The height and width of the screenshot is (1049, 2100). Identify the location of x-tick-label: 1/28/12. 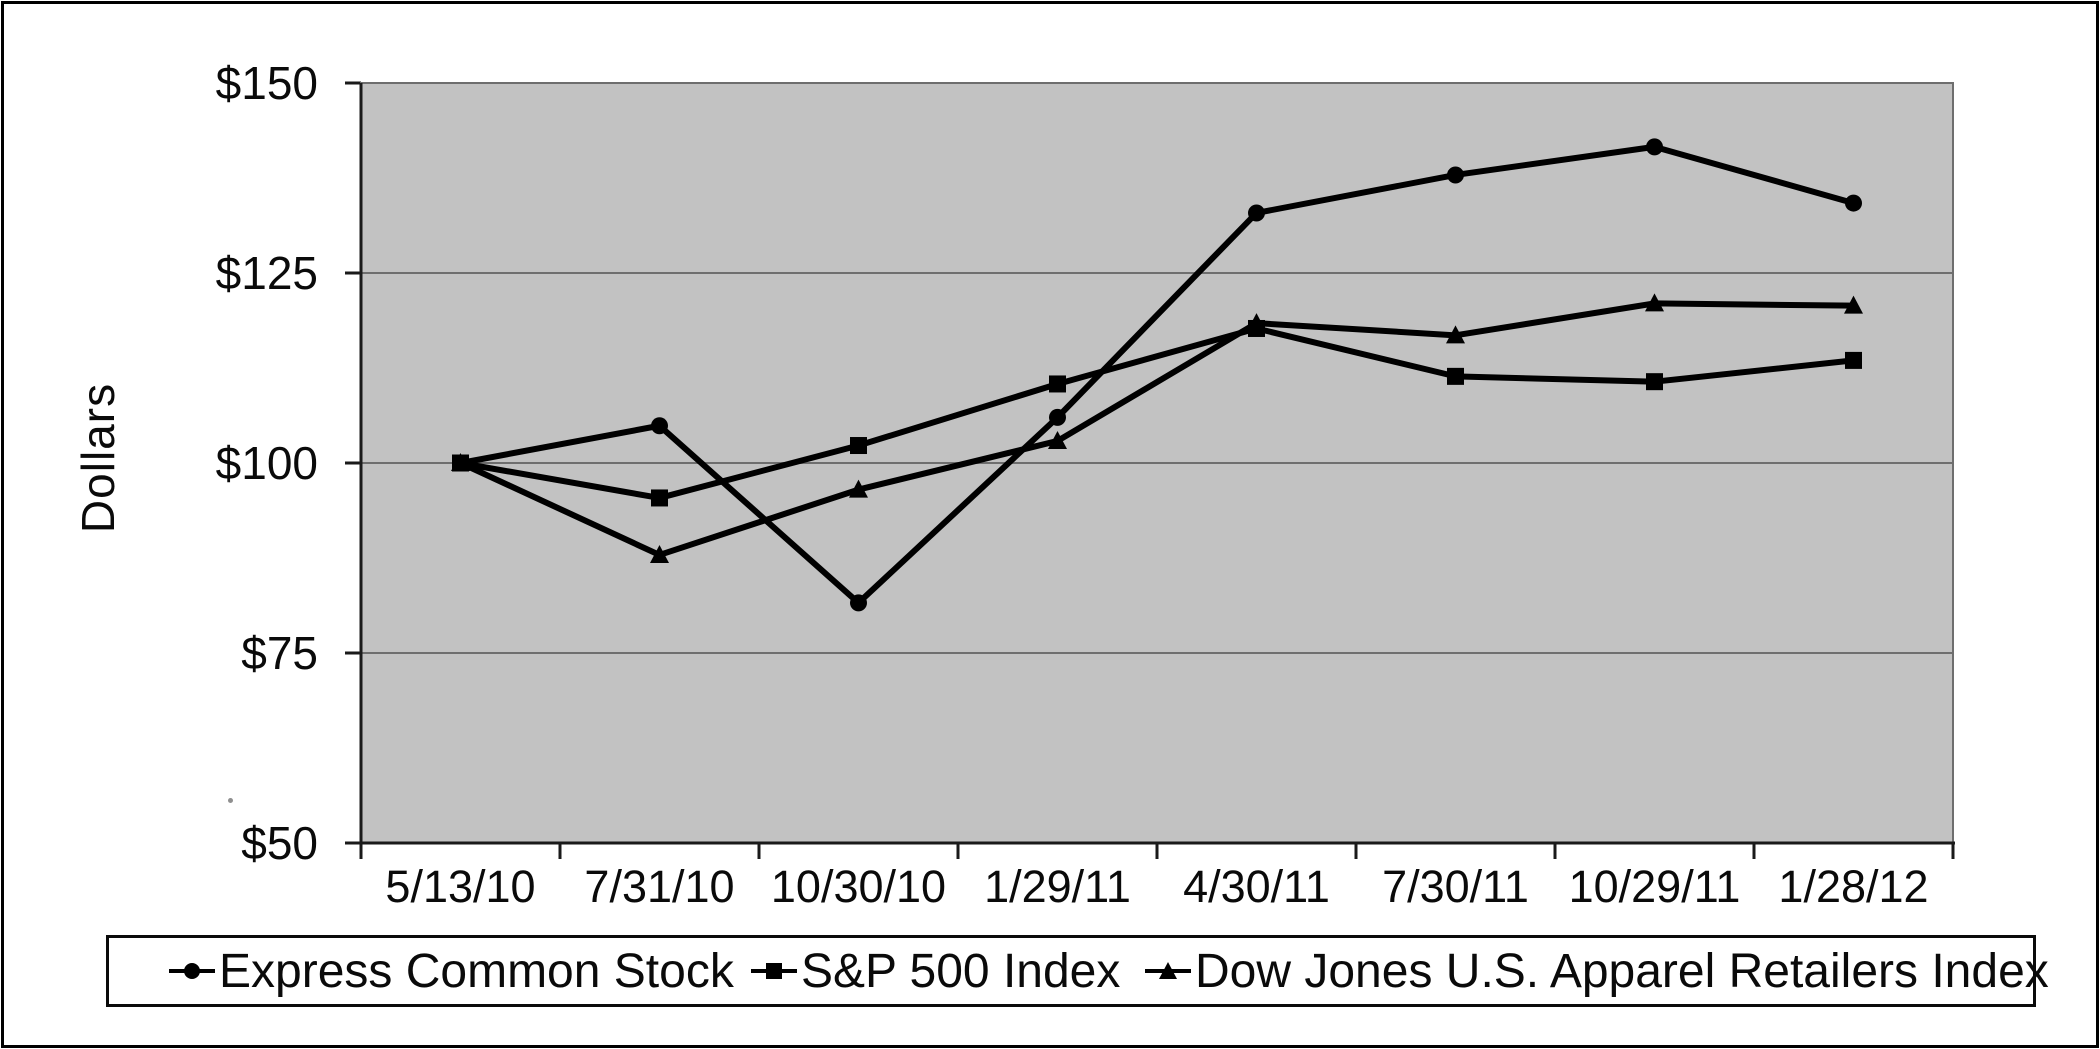
(1853, 886).